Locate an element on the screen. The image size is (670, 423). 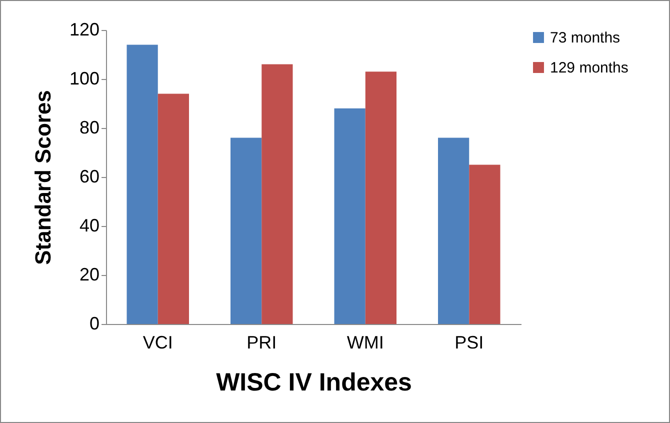
legend-label: 73 months is located at coordinates (585, 38).